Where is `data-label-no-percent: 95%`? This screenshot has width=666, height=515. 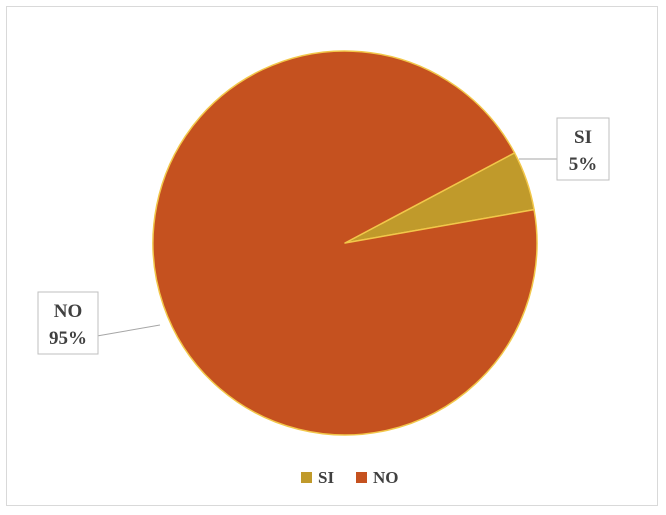
data-label-no-percent: 95% is located at coordinates (68, 338).